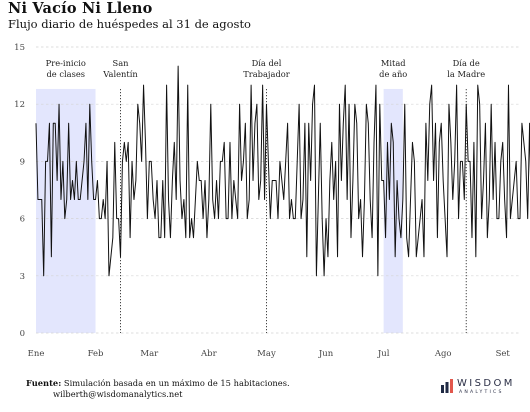 The image size is (530, 412). I want to click on highlight-label: Mitad, so click(393, 63).